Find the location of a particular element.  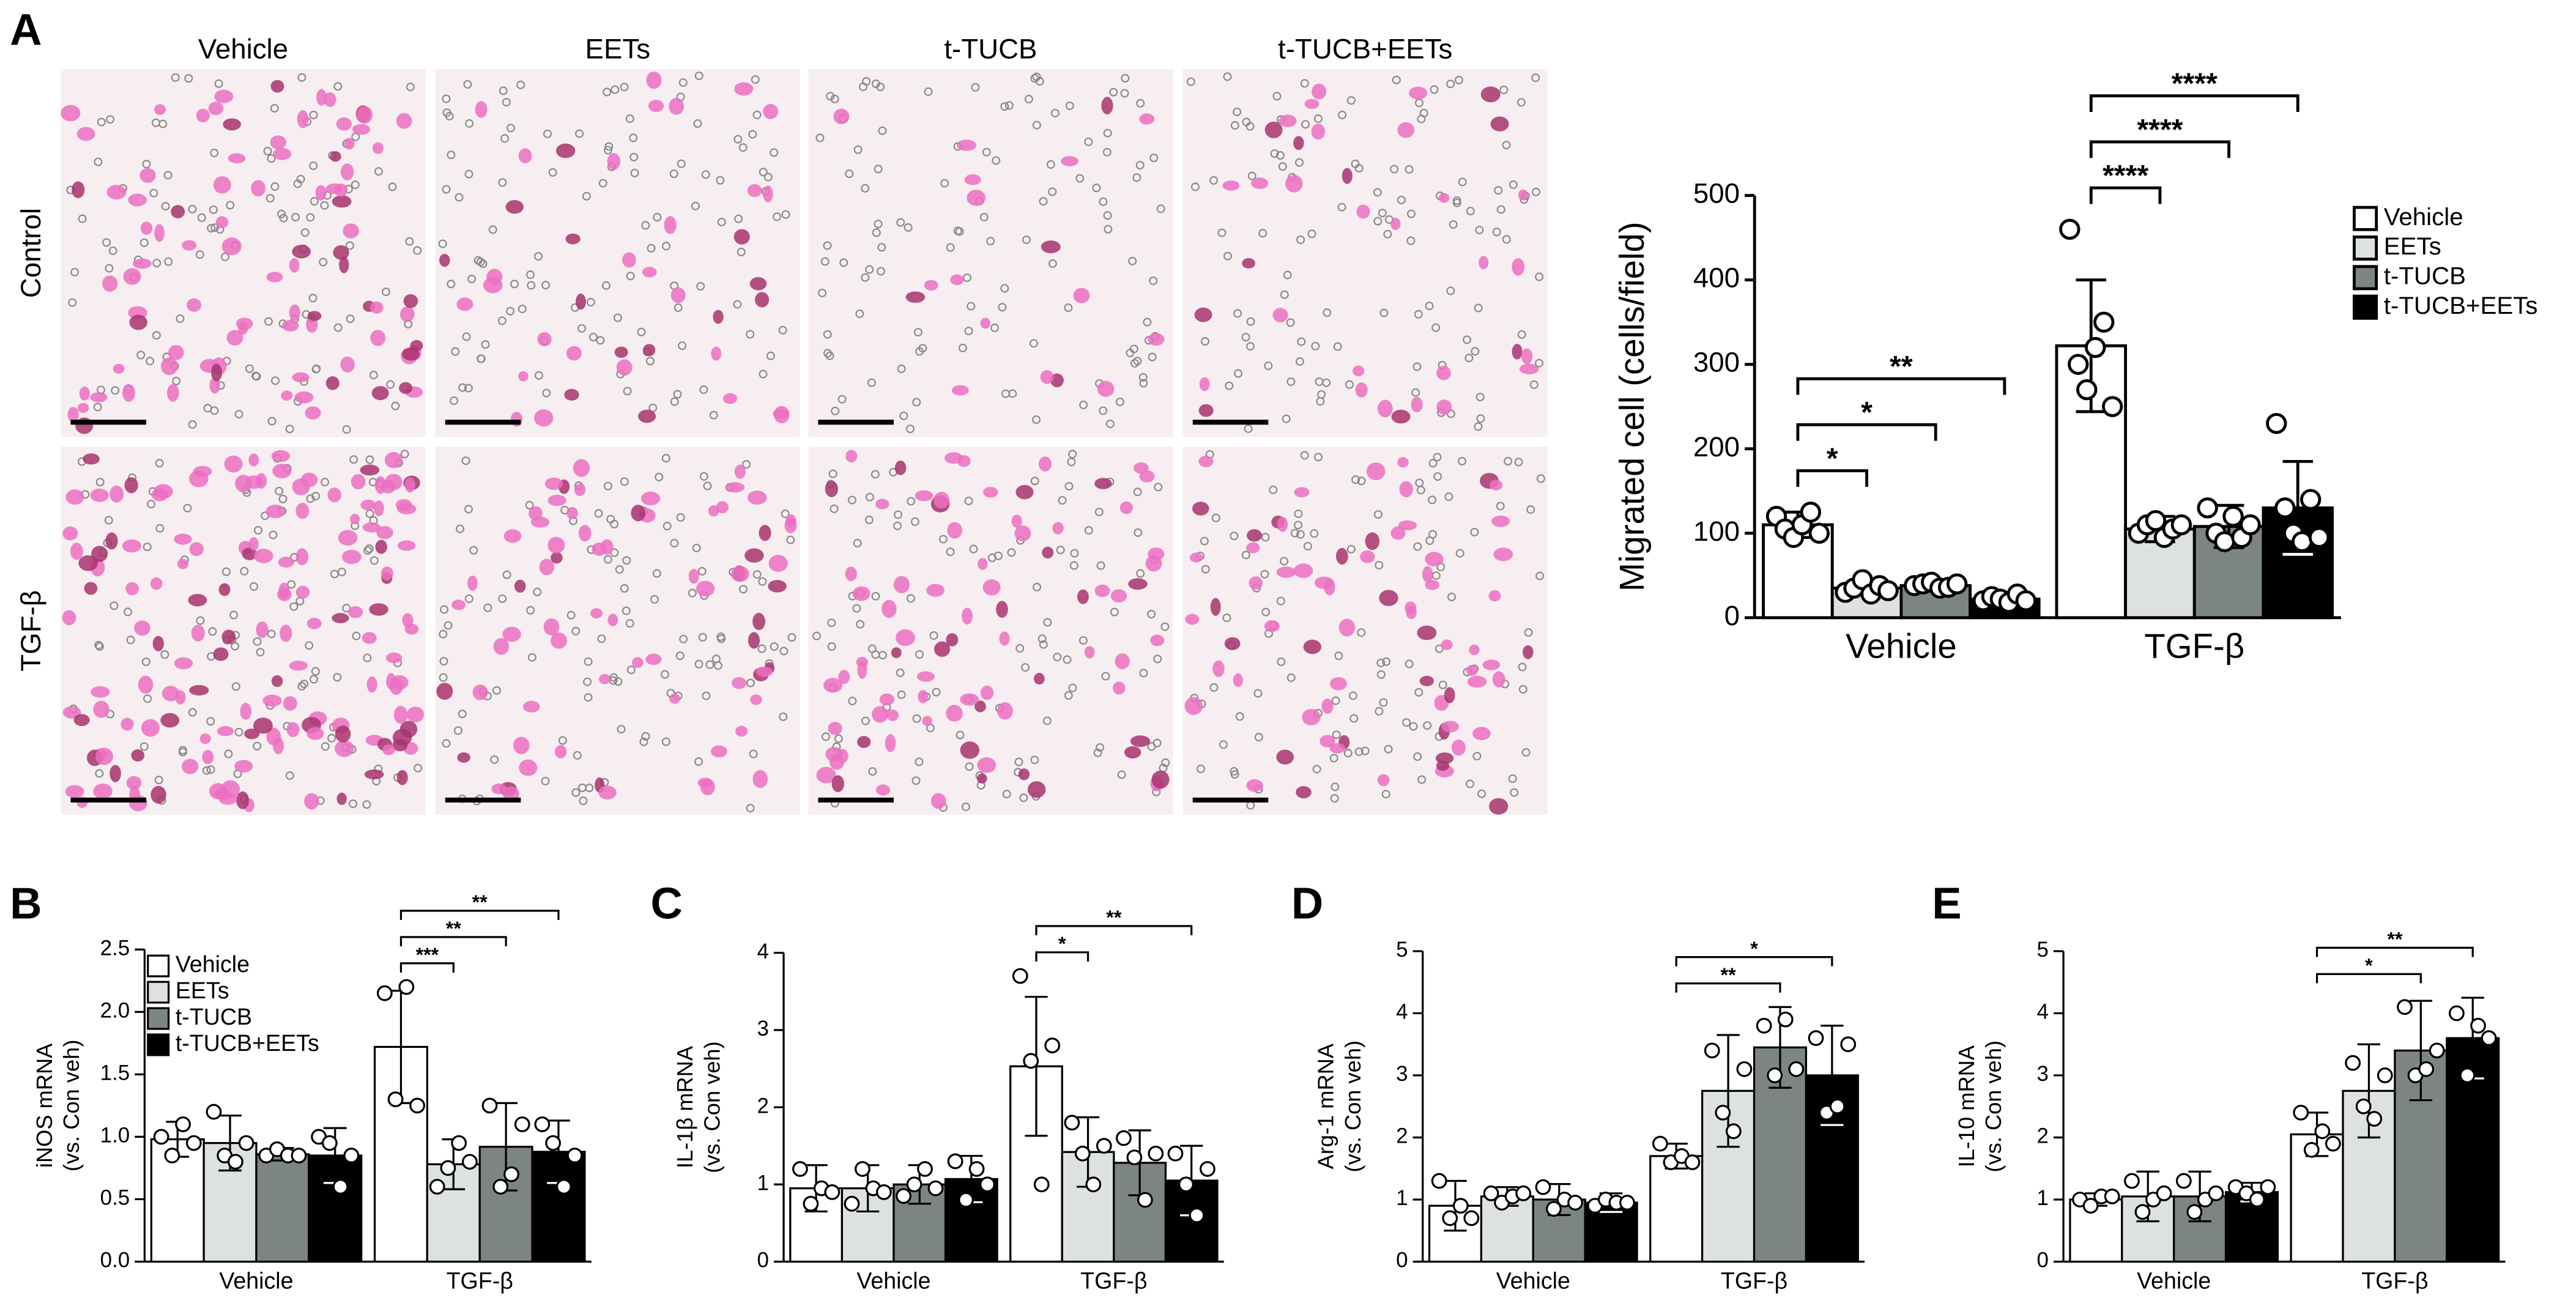

y-tick-label: 2 is located at coordinates (2042, 1136).